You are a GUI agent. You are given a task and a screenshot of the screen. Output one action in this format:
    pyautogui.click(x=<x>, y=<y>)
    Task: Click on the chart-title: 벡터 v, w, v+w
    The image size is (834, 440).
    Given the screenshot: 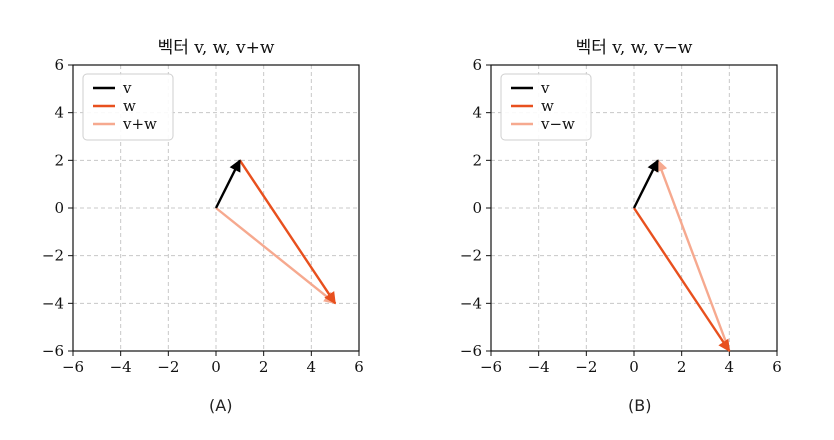 What is the action you would take?
    pyautogui.click(x=216, y=48)
    